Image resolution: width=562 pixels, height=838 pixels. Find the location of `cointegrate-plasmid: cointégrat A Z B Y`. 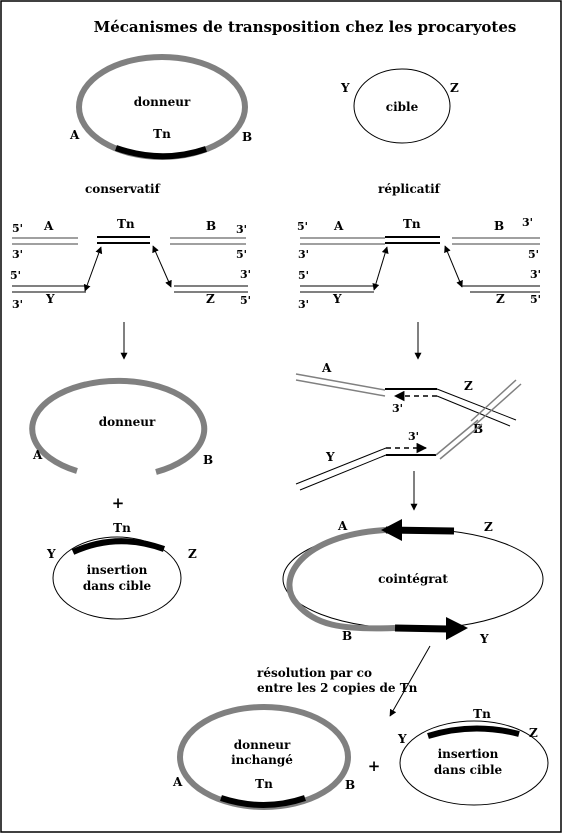

cointegrate-plasmid: cointégrat A Z B Y is located at coordinates (413, 582).